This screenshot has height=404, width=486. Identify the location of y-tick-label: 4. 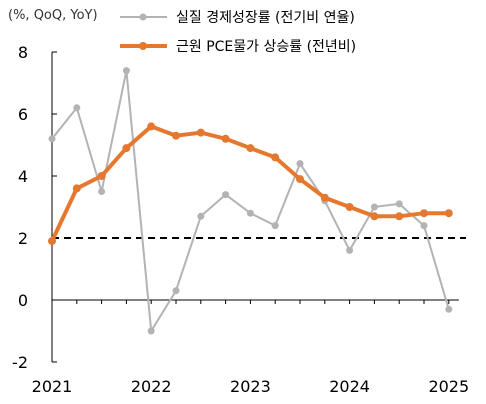
(23, 176).